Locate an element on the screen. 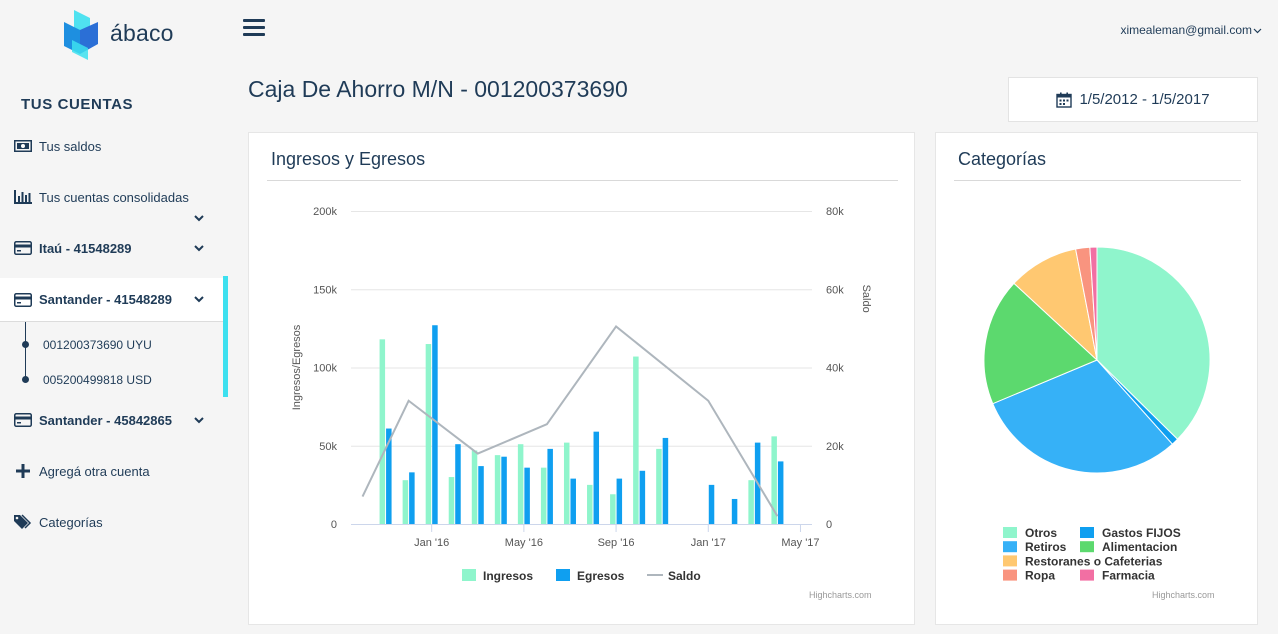 The width and height of the screenshot is (1278, 634). subaccount-usd: 005200499818 USD is located at coordinates (97, 380).